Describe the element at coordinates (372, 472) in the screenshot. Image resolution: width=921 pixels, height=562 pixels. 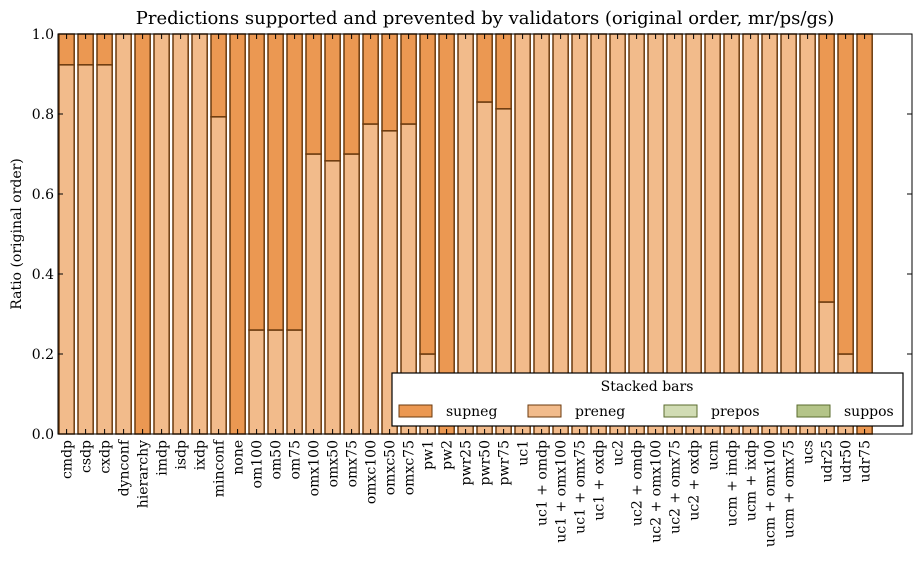
I see `x-tick-label: omxc100` at that location.